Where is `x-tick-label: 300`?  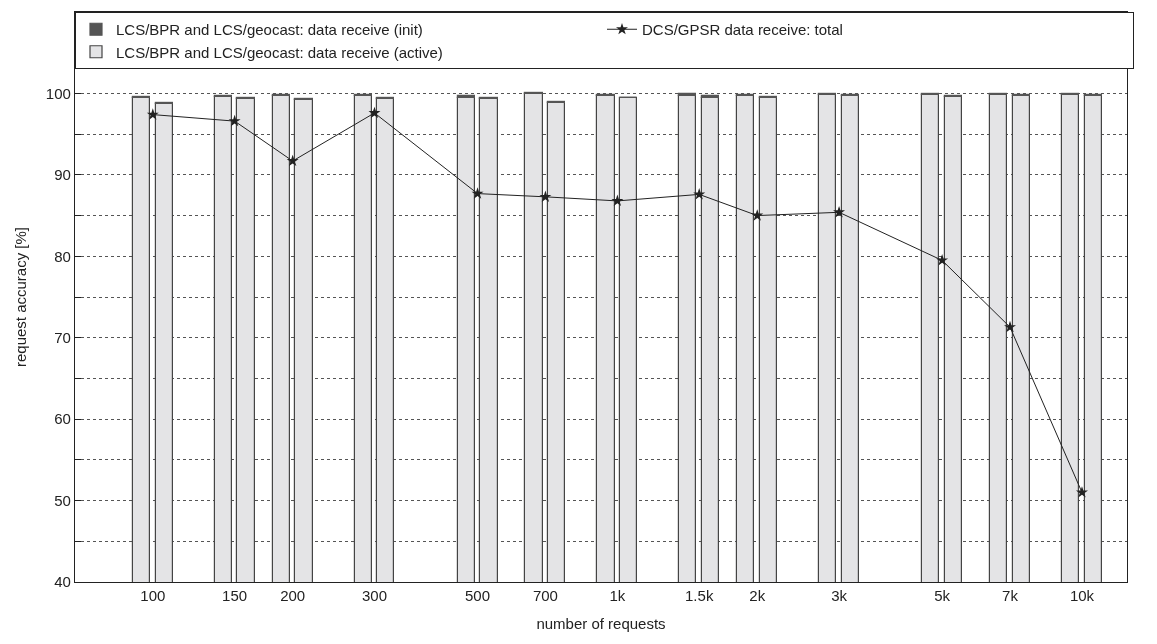
x-tick-label: 300 is located at coordinates (374, 596).